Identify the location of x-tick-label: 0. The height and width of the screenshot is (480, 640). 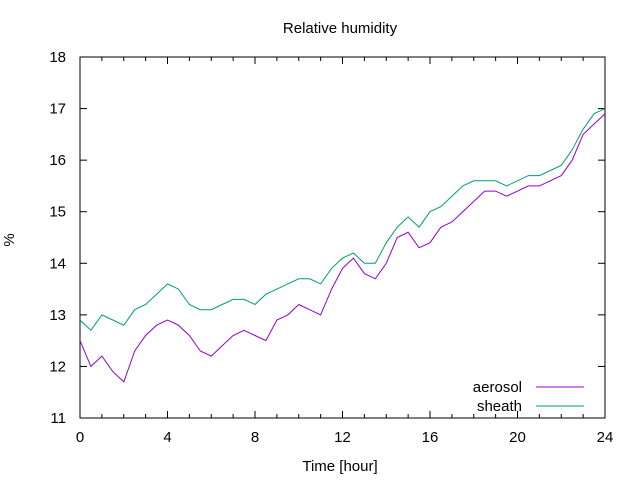
(80, 437).